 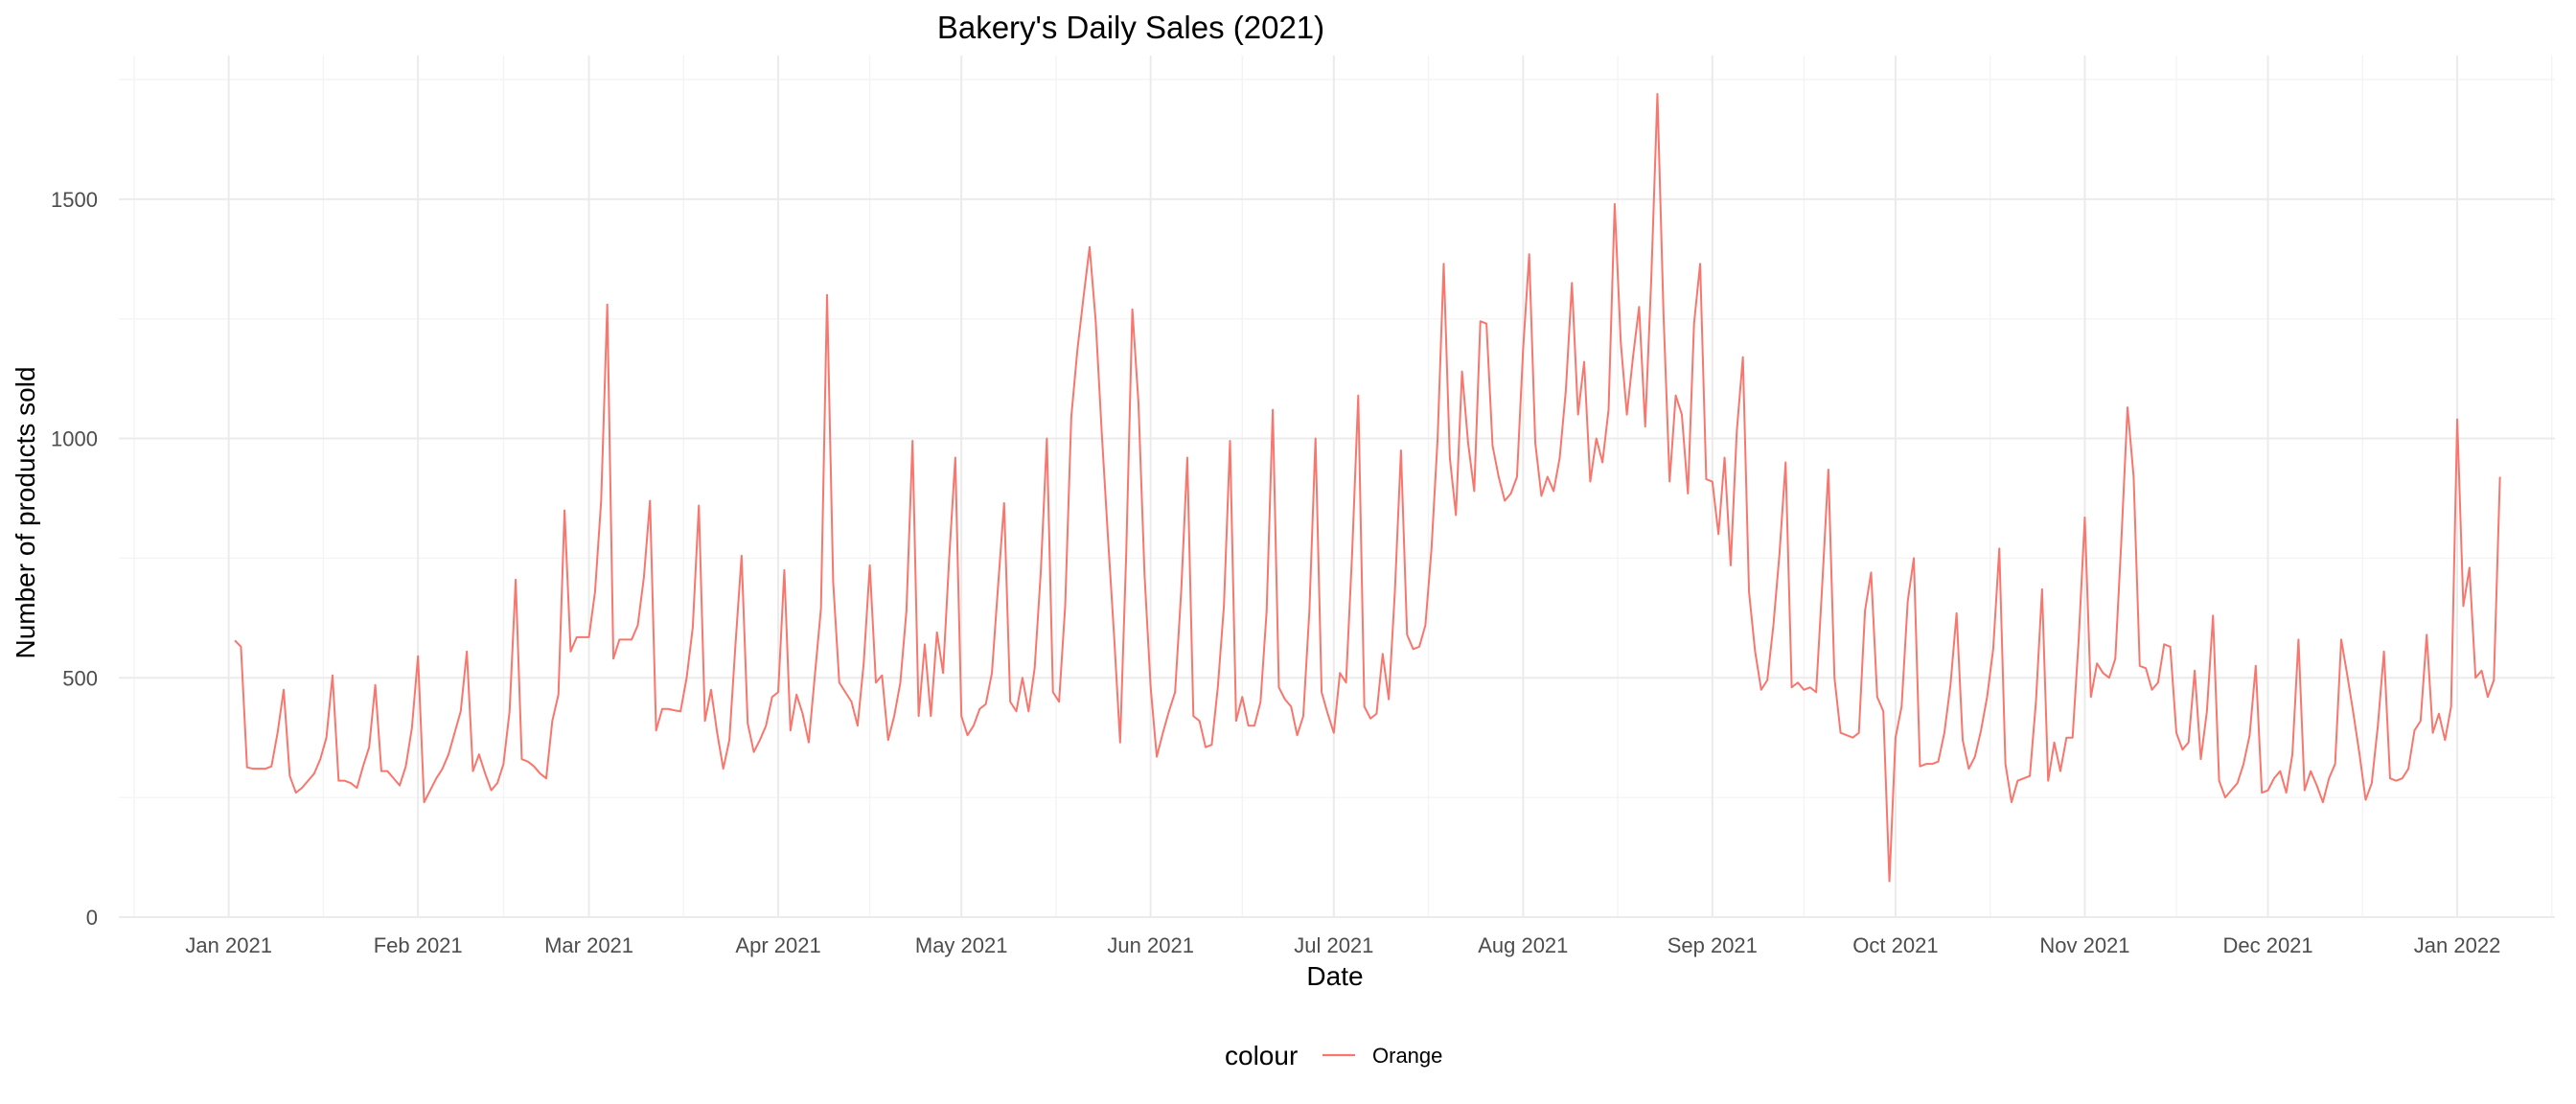 I want to click on x-tick-label: Dec 2021, so click(x=2267, y=945).